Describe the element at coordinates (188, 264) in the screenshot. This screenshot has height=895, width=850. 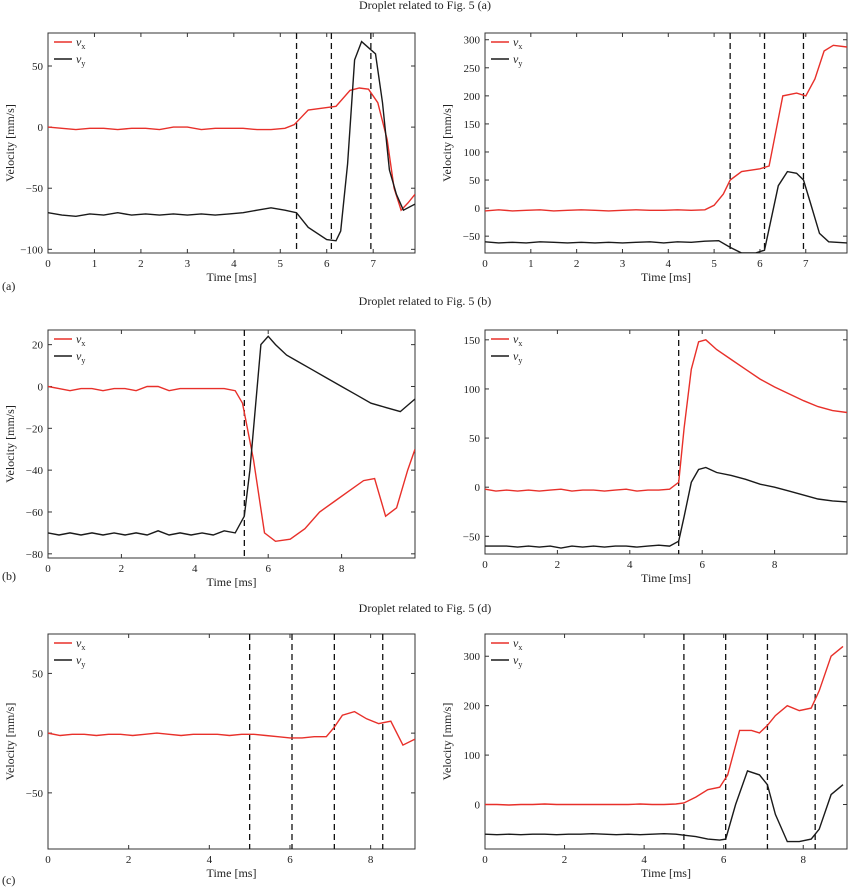
I see `x-tick-label: 3` at that location.